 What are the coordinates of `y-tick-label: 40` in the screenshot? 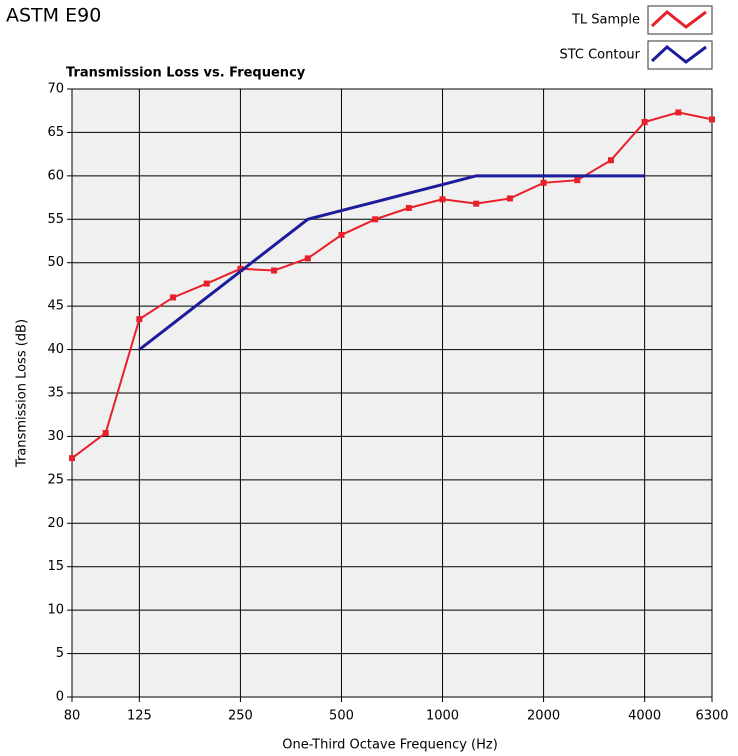 It's located at (55, 349).